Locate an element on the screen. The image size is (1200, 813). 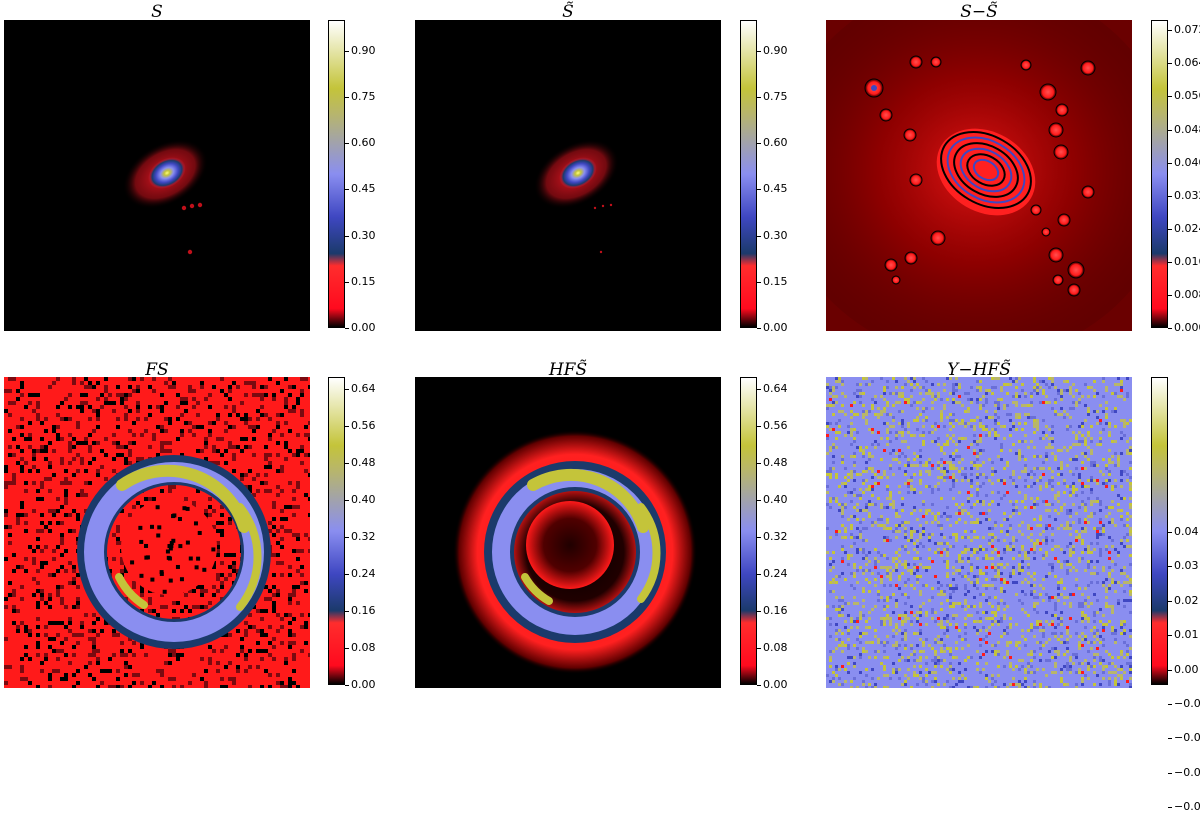
colorbar-tick-label: 0.02 is located at coordinates (1183, 600).